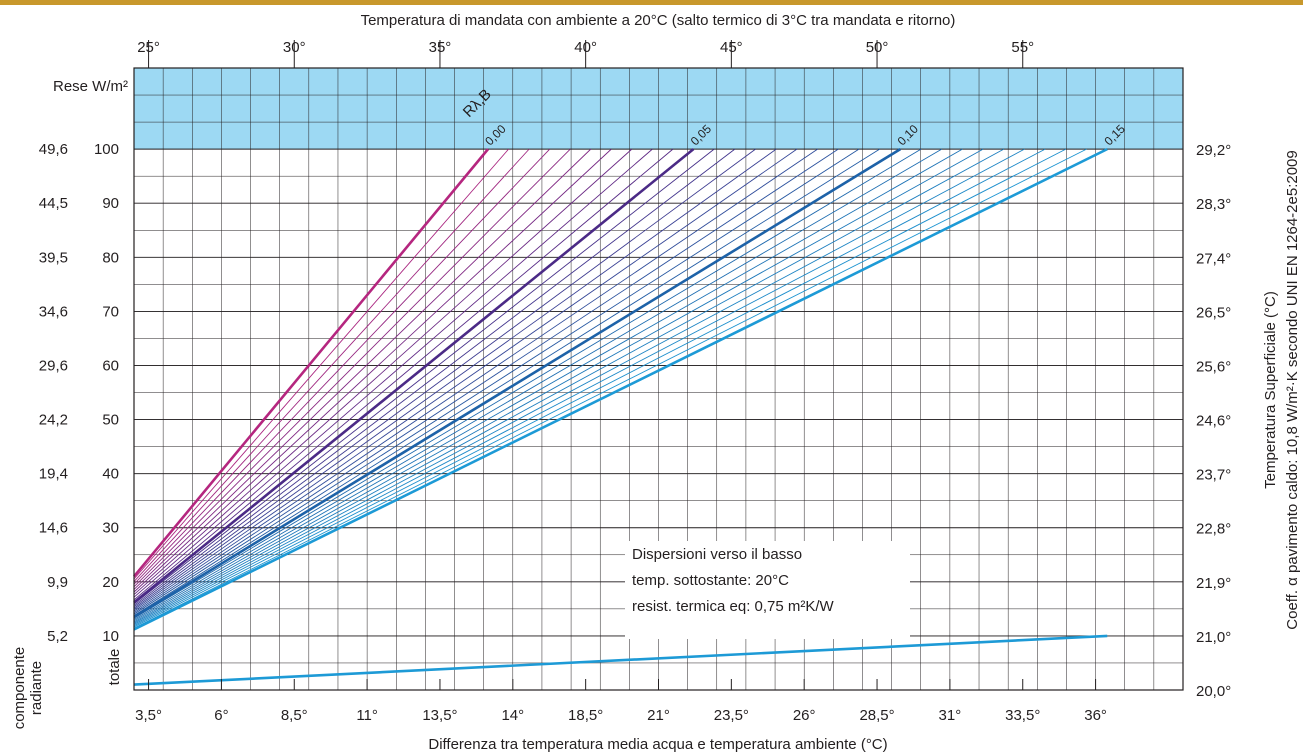 The image size is (1303, 755). I want to click on top-tick-label: 35°, so click(440, 47).